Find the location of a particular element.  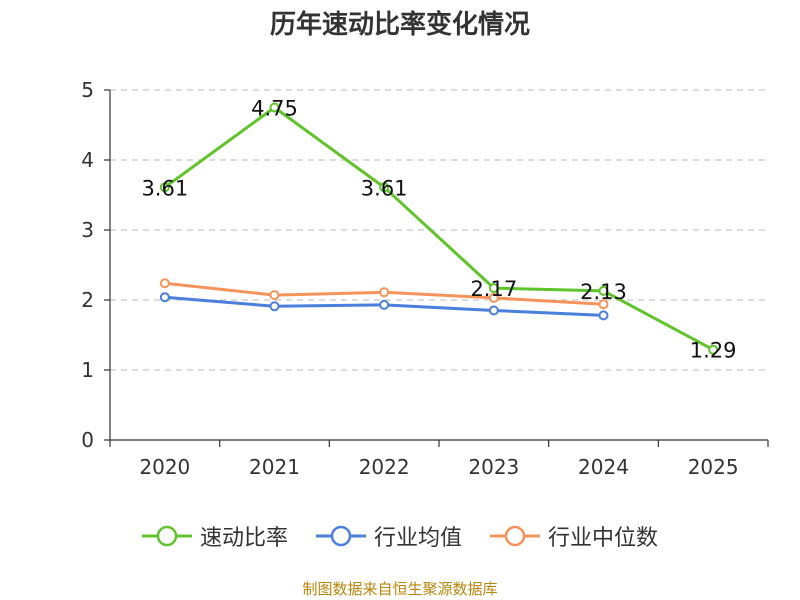

y-tick-label: 1 is located at coordinates (87, 370).